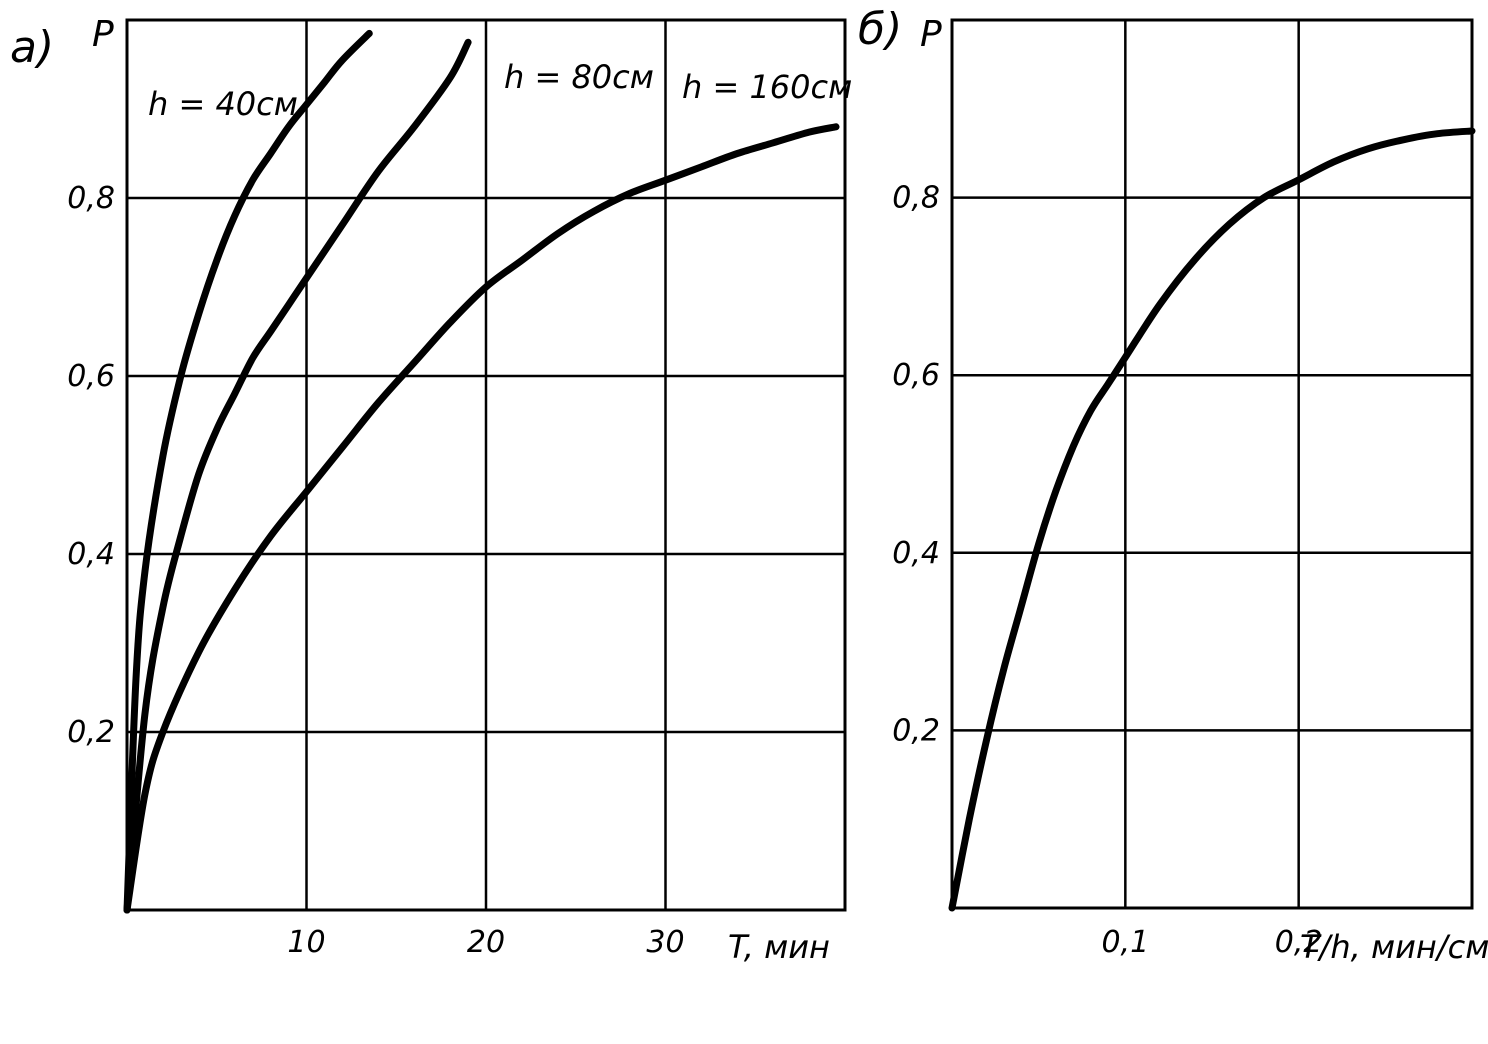 The width and height of the screenshot is (1488, 1044). Describe the element at coordinates (916, 198) in the screenshot. I see `panel-b-y-tick-label: 0,8` at that location.